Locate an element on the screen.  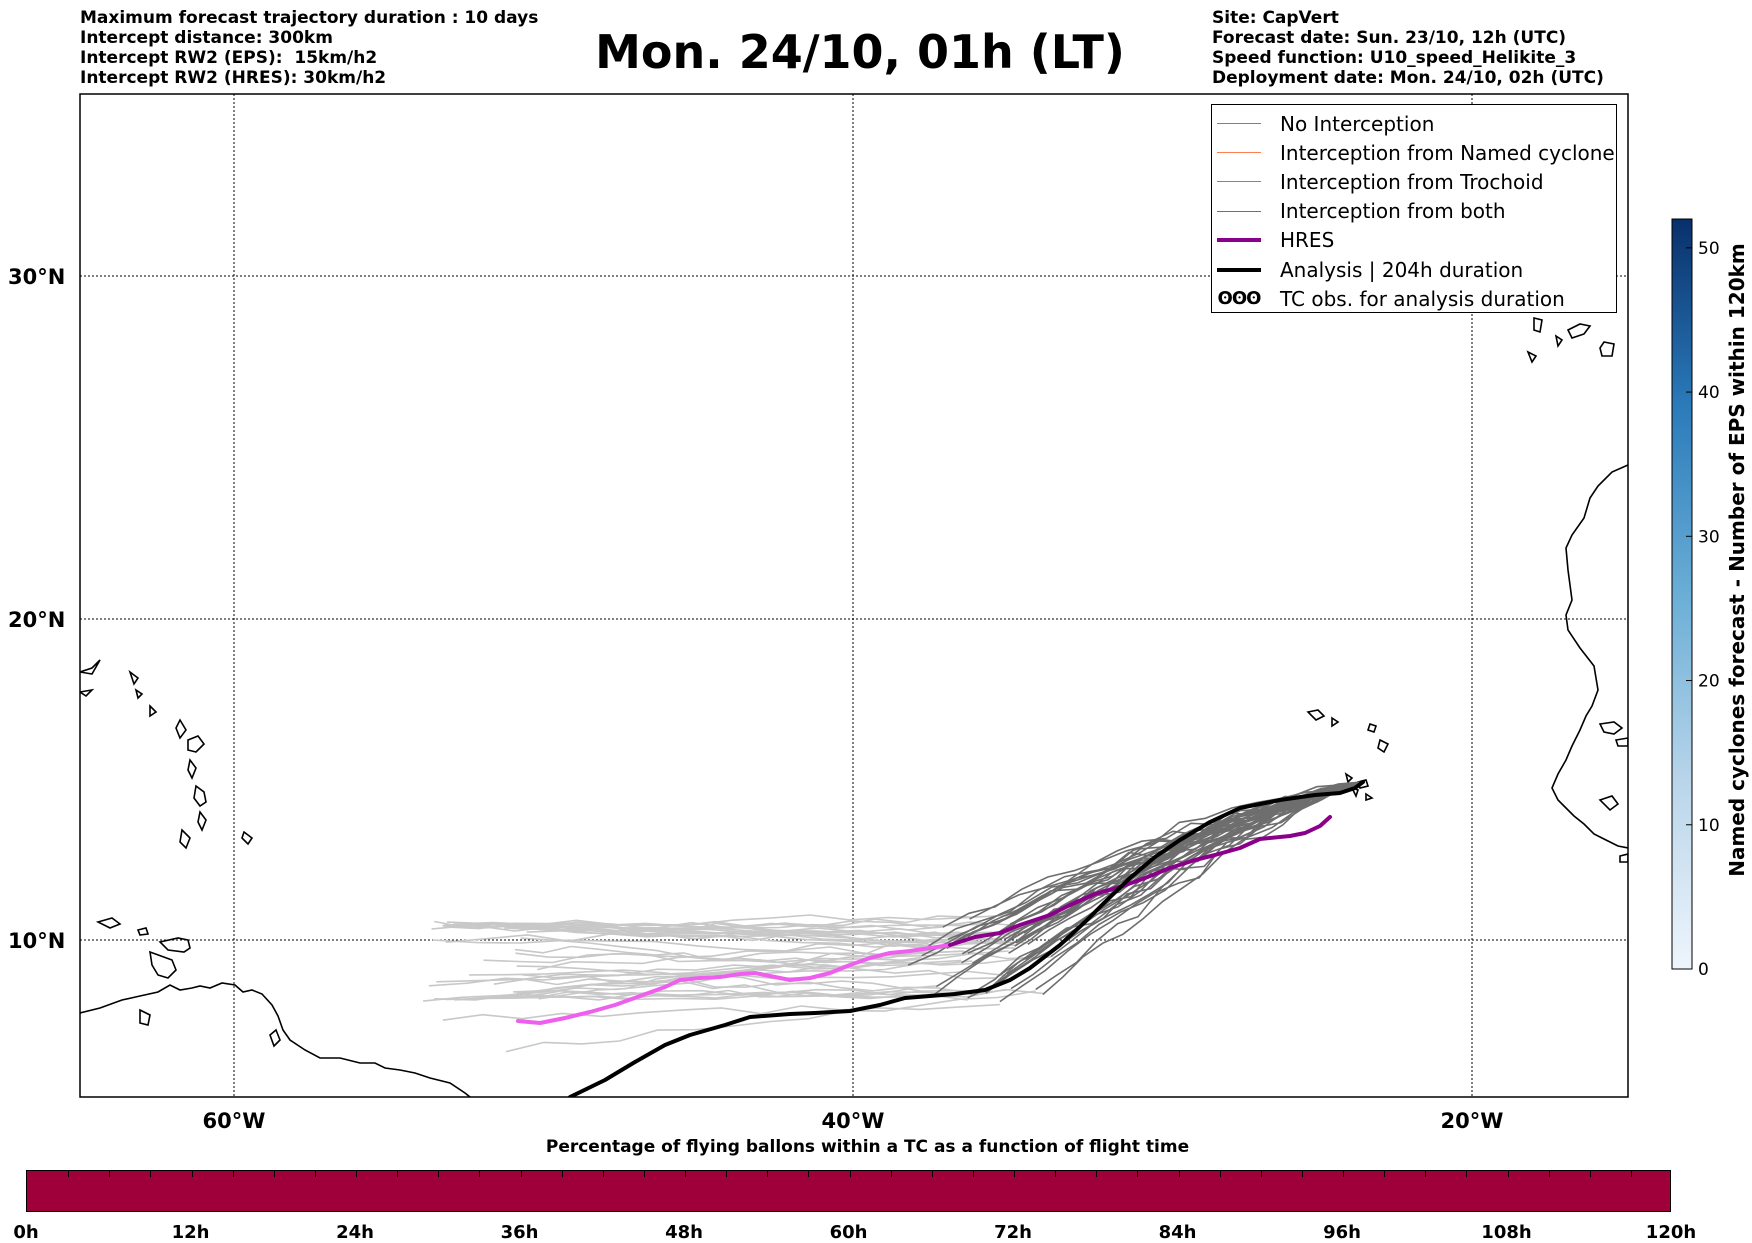
legend-label-no-interception: No Interception is located at coordinates (1357, 123).